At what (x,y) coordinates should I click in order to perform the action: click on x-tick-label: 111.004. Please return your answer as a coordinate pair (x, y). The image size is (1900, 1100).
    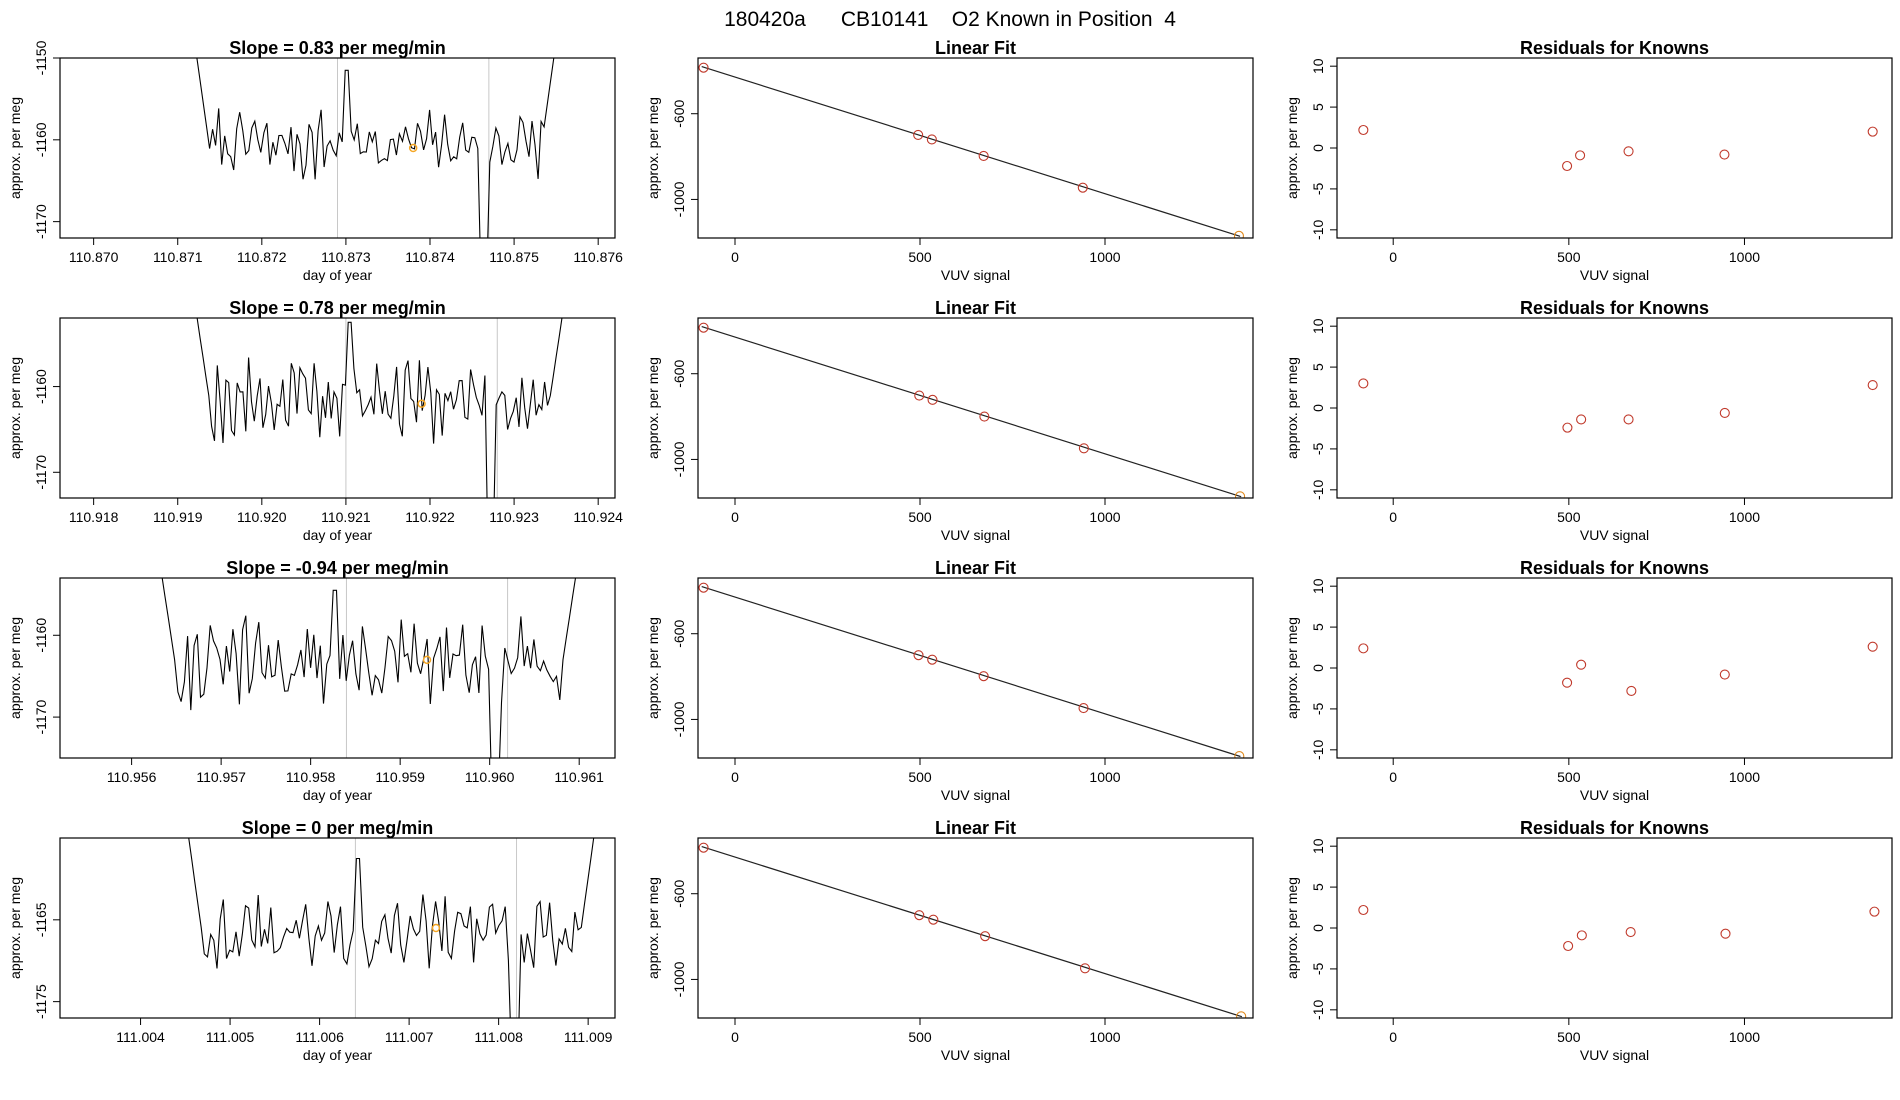
    Looking at the image, I should click on (140, 1037).